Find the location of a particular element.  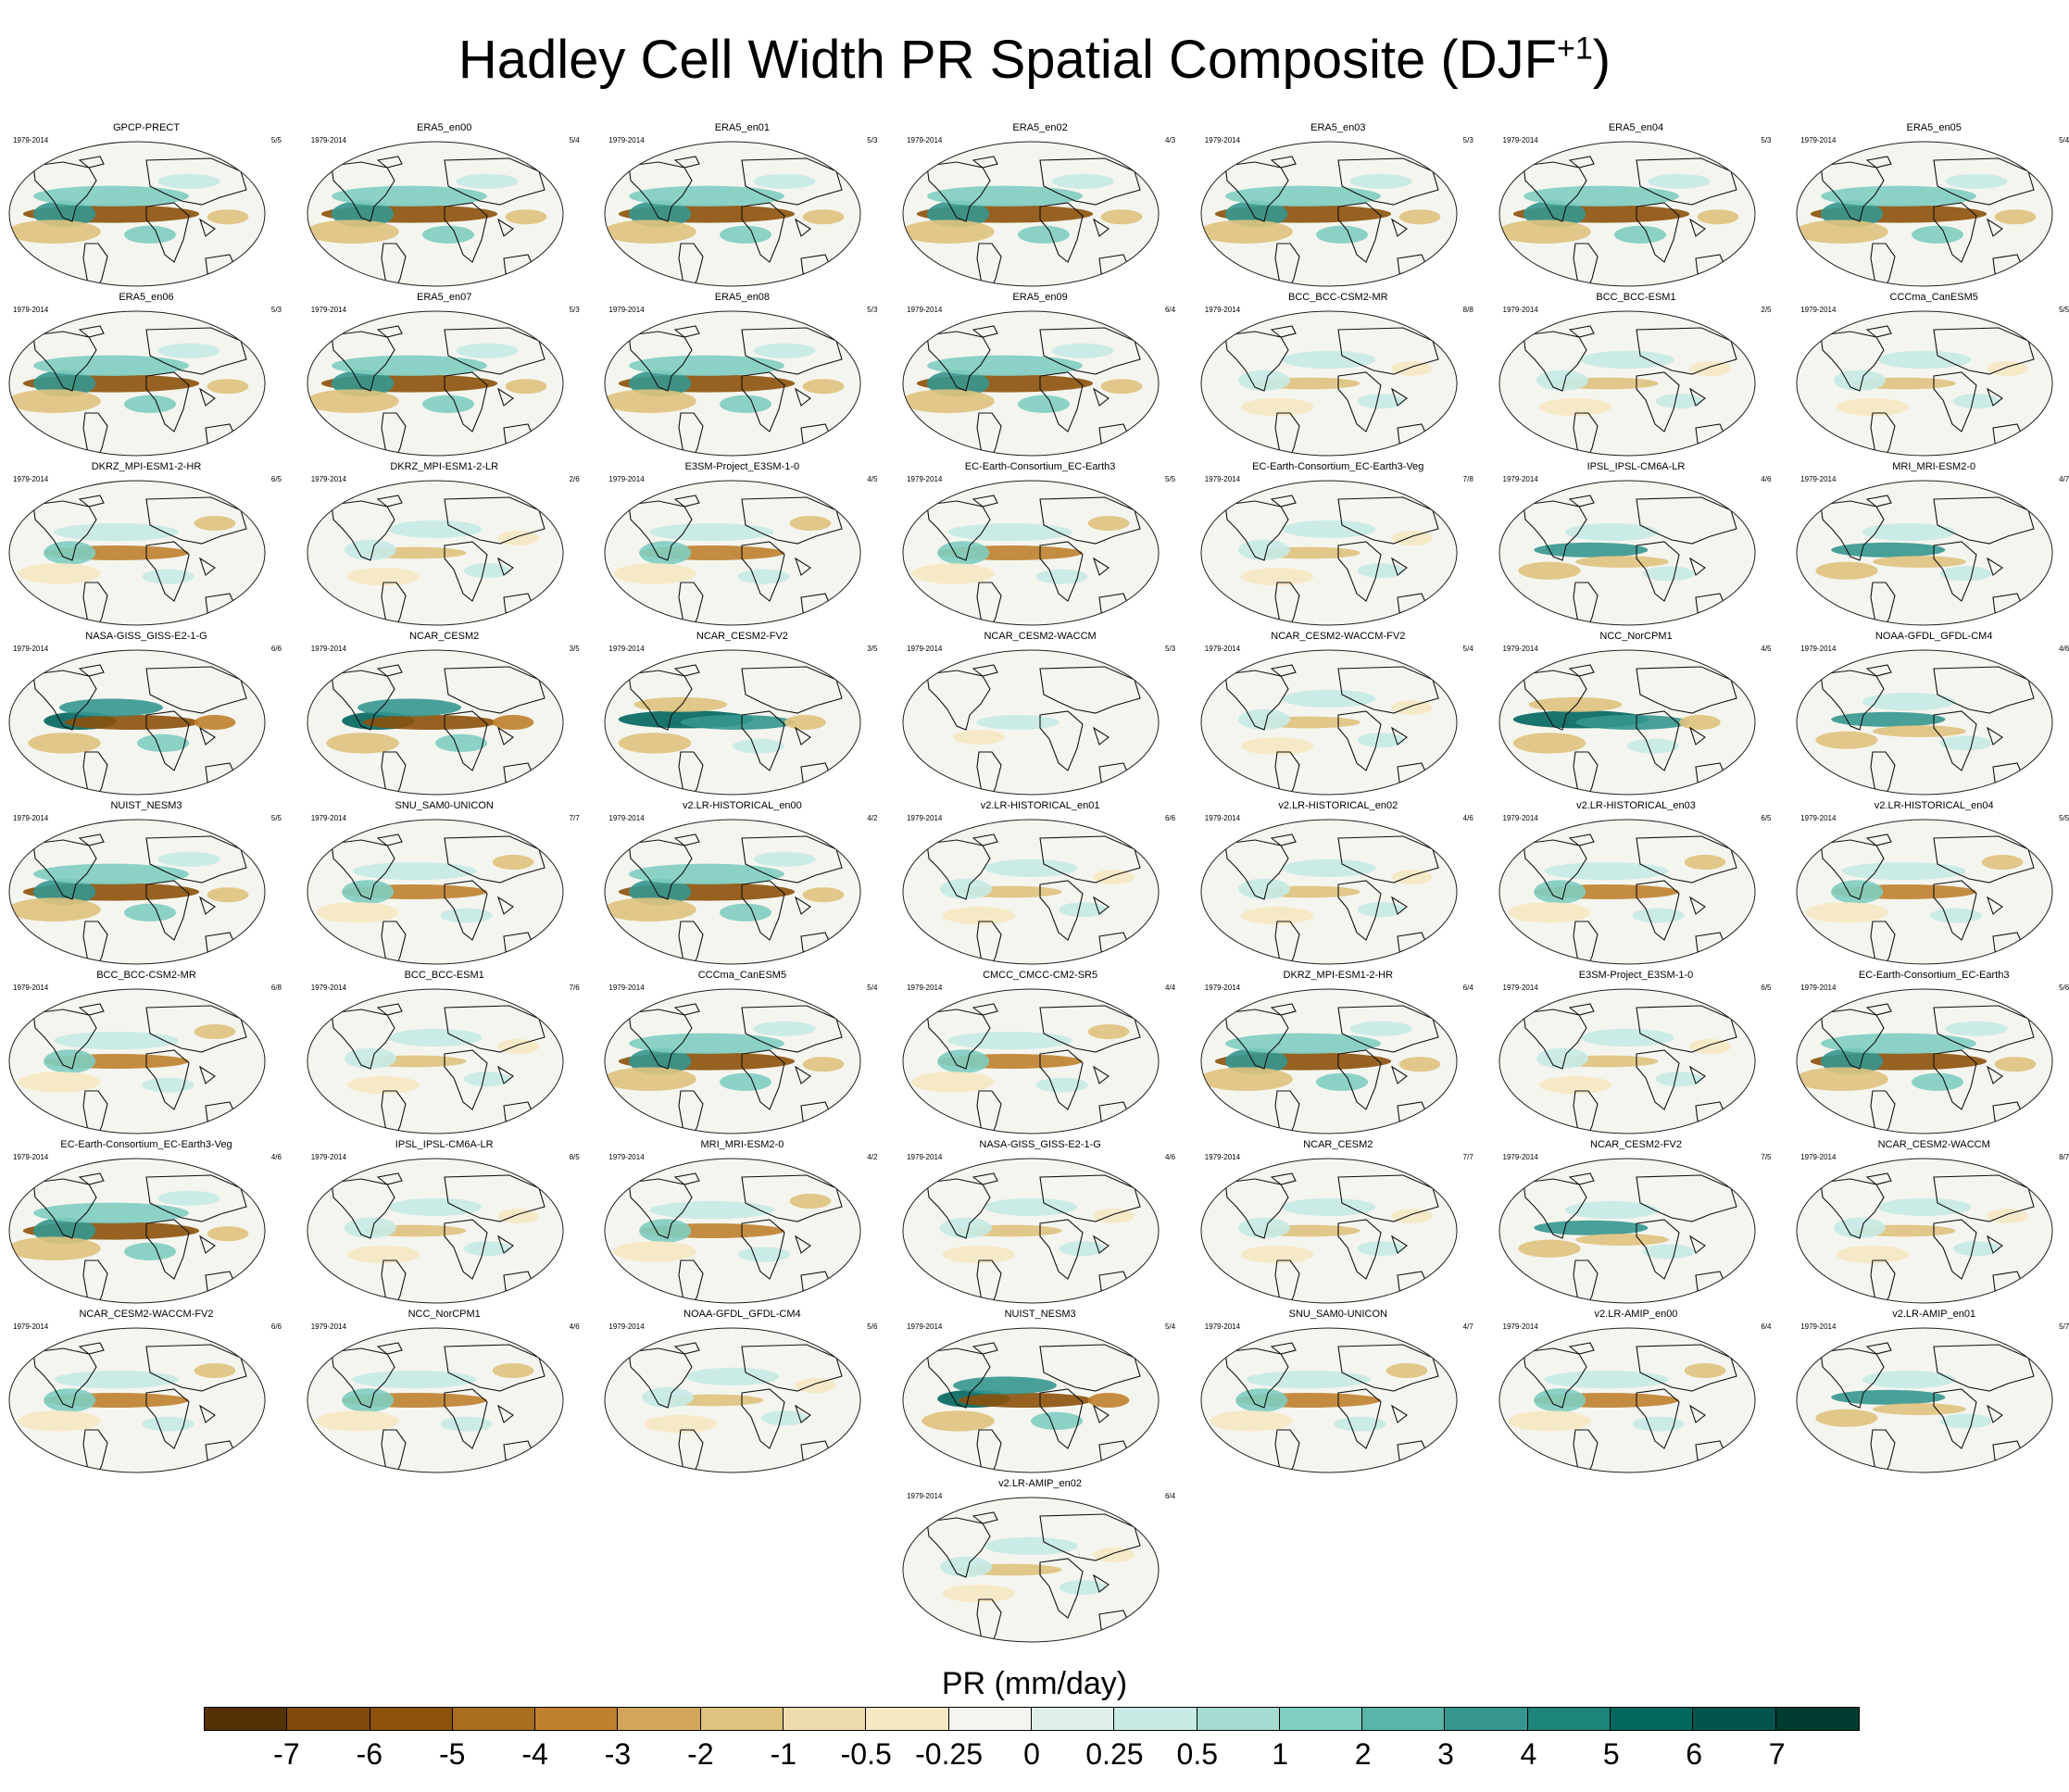

map-panel: SNU_SAM0-UNICON 1979-2014 7/7 is located at coordinates (444, 881).